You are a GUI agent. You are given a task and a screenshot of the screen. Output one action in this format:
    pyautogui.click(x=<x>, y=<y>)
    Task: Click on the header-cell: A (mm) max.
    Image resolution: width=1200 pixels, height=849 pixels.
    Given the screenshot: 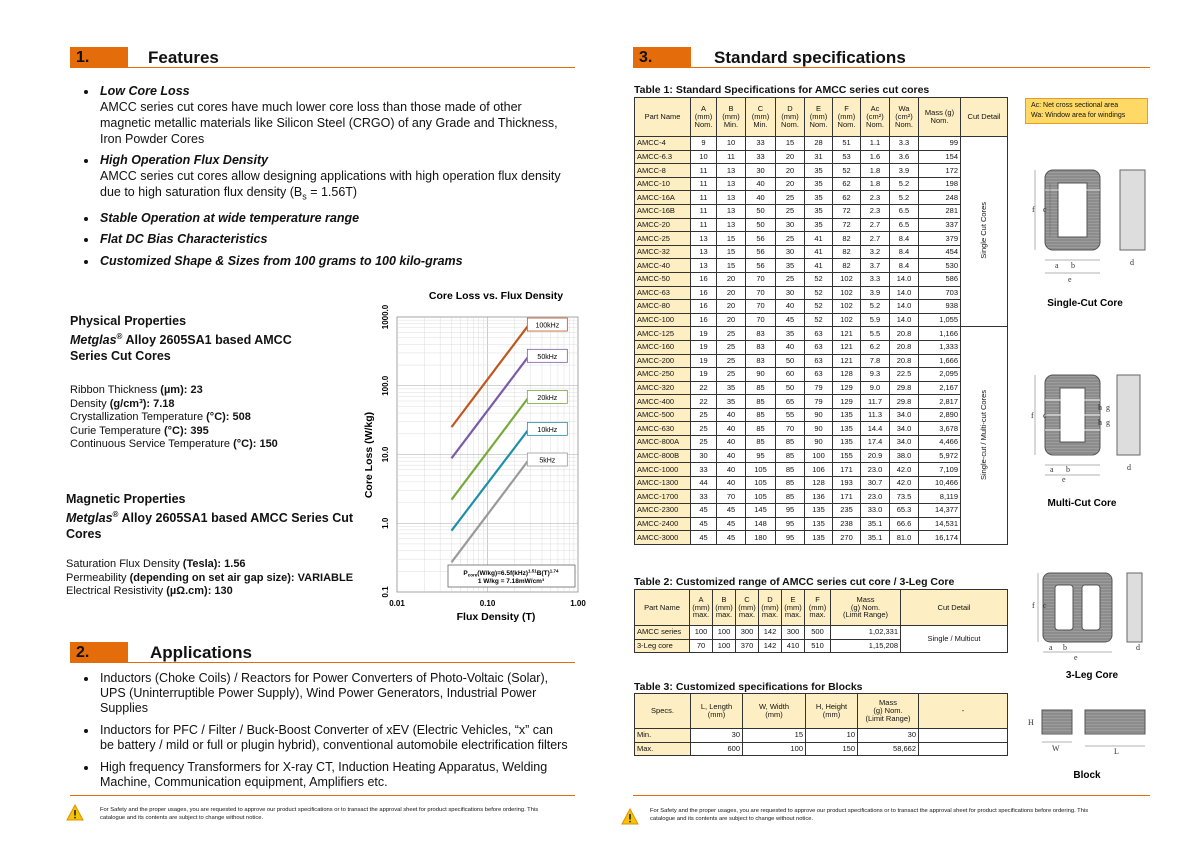 What is the action you would take?
    pyautogui.click(x=701, y=607)
    